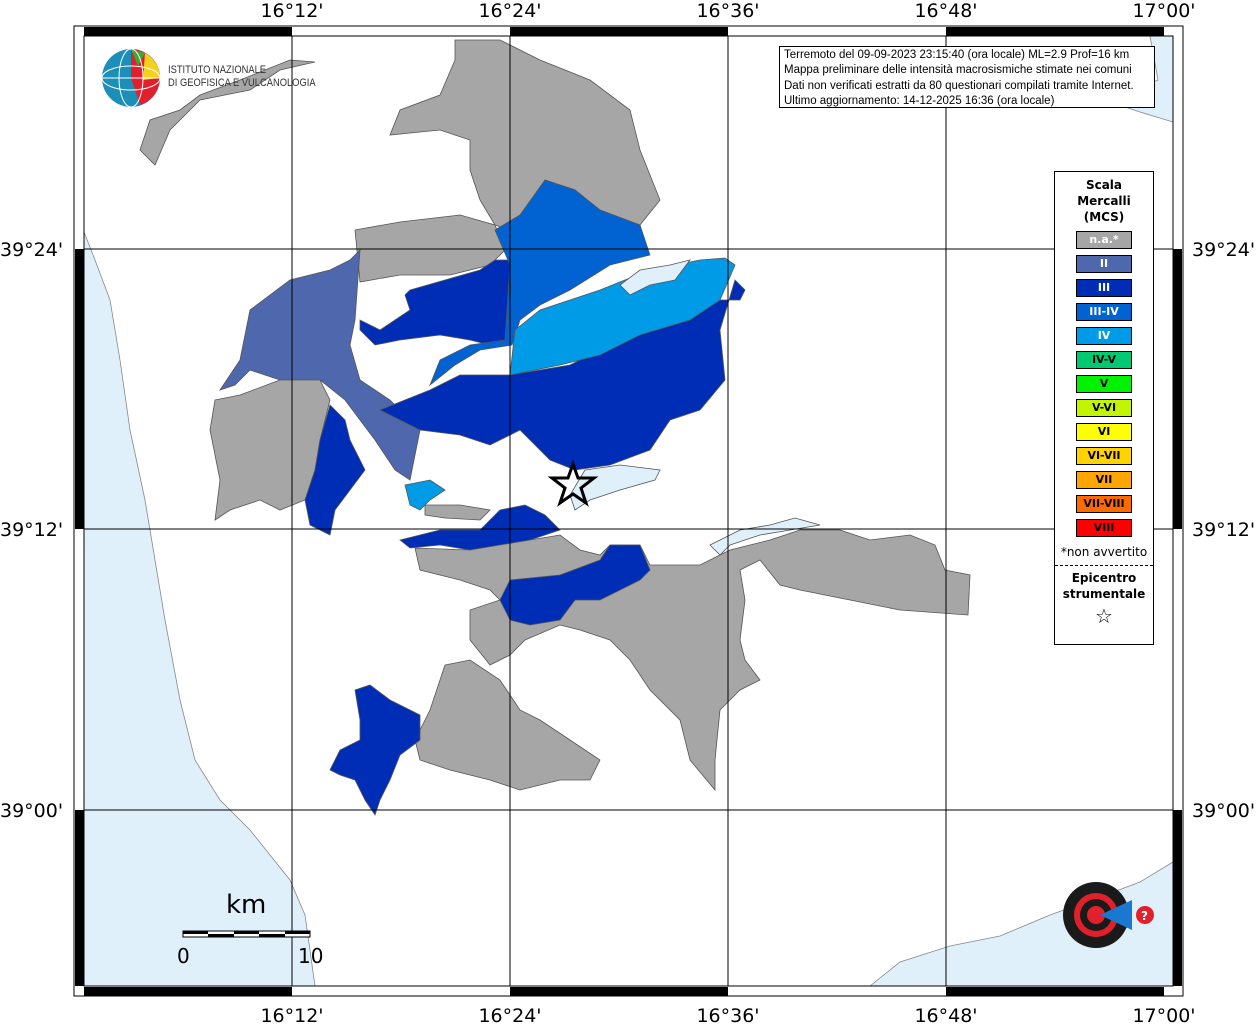  Describe the element at coordinates (1104, 578) in the screenshot. I see `legend-epicenter-line: Epicentro` at that location.